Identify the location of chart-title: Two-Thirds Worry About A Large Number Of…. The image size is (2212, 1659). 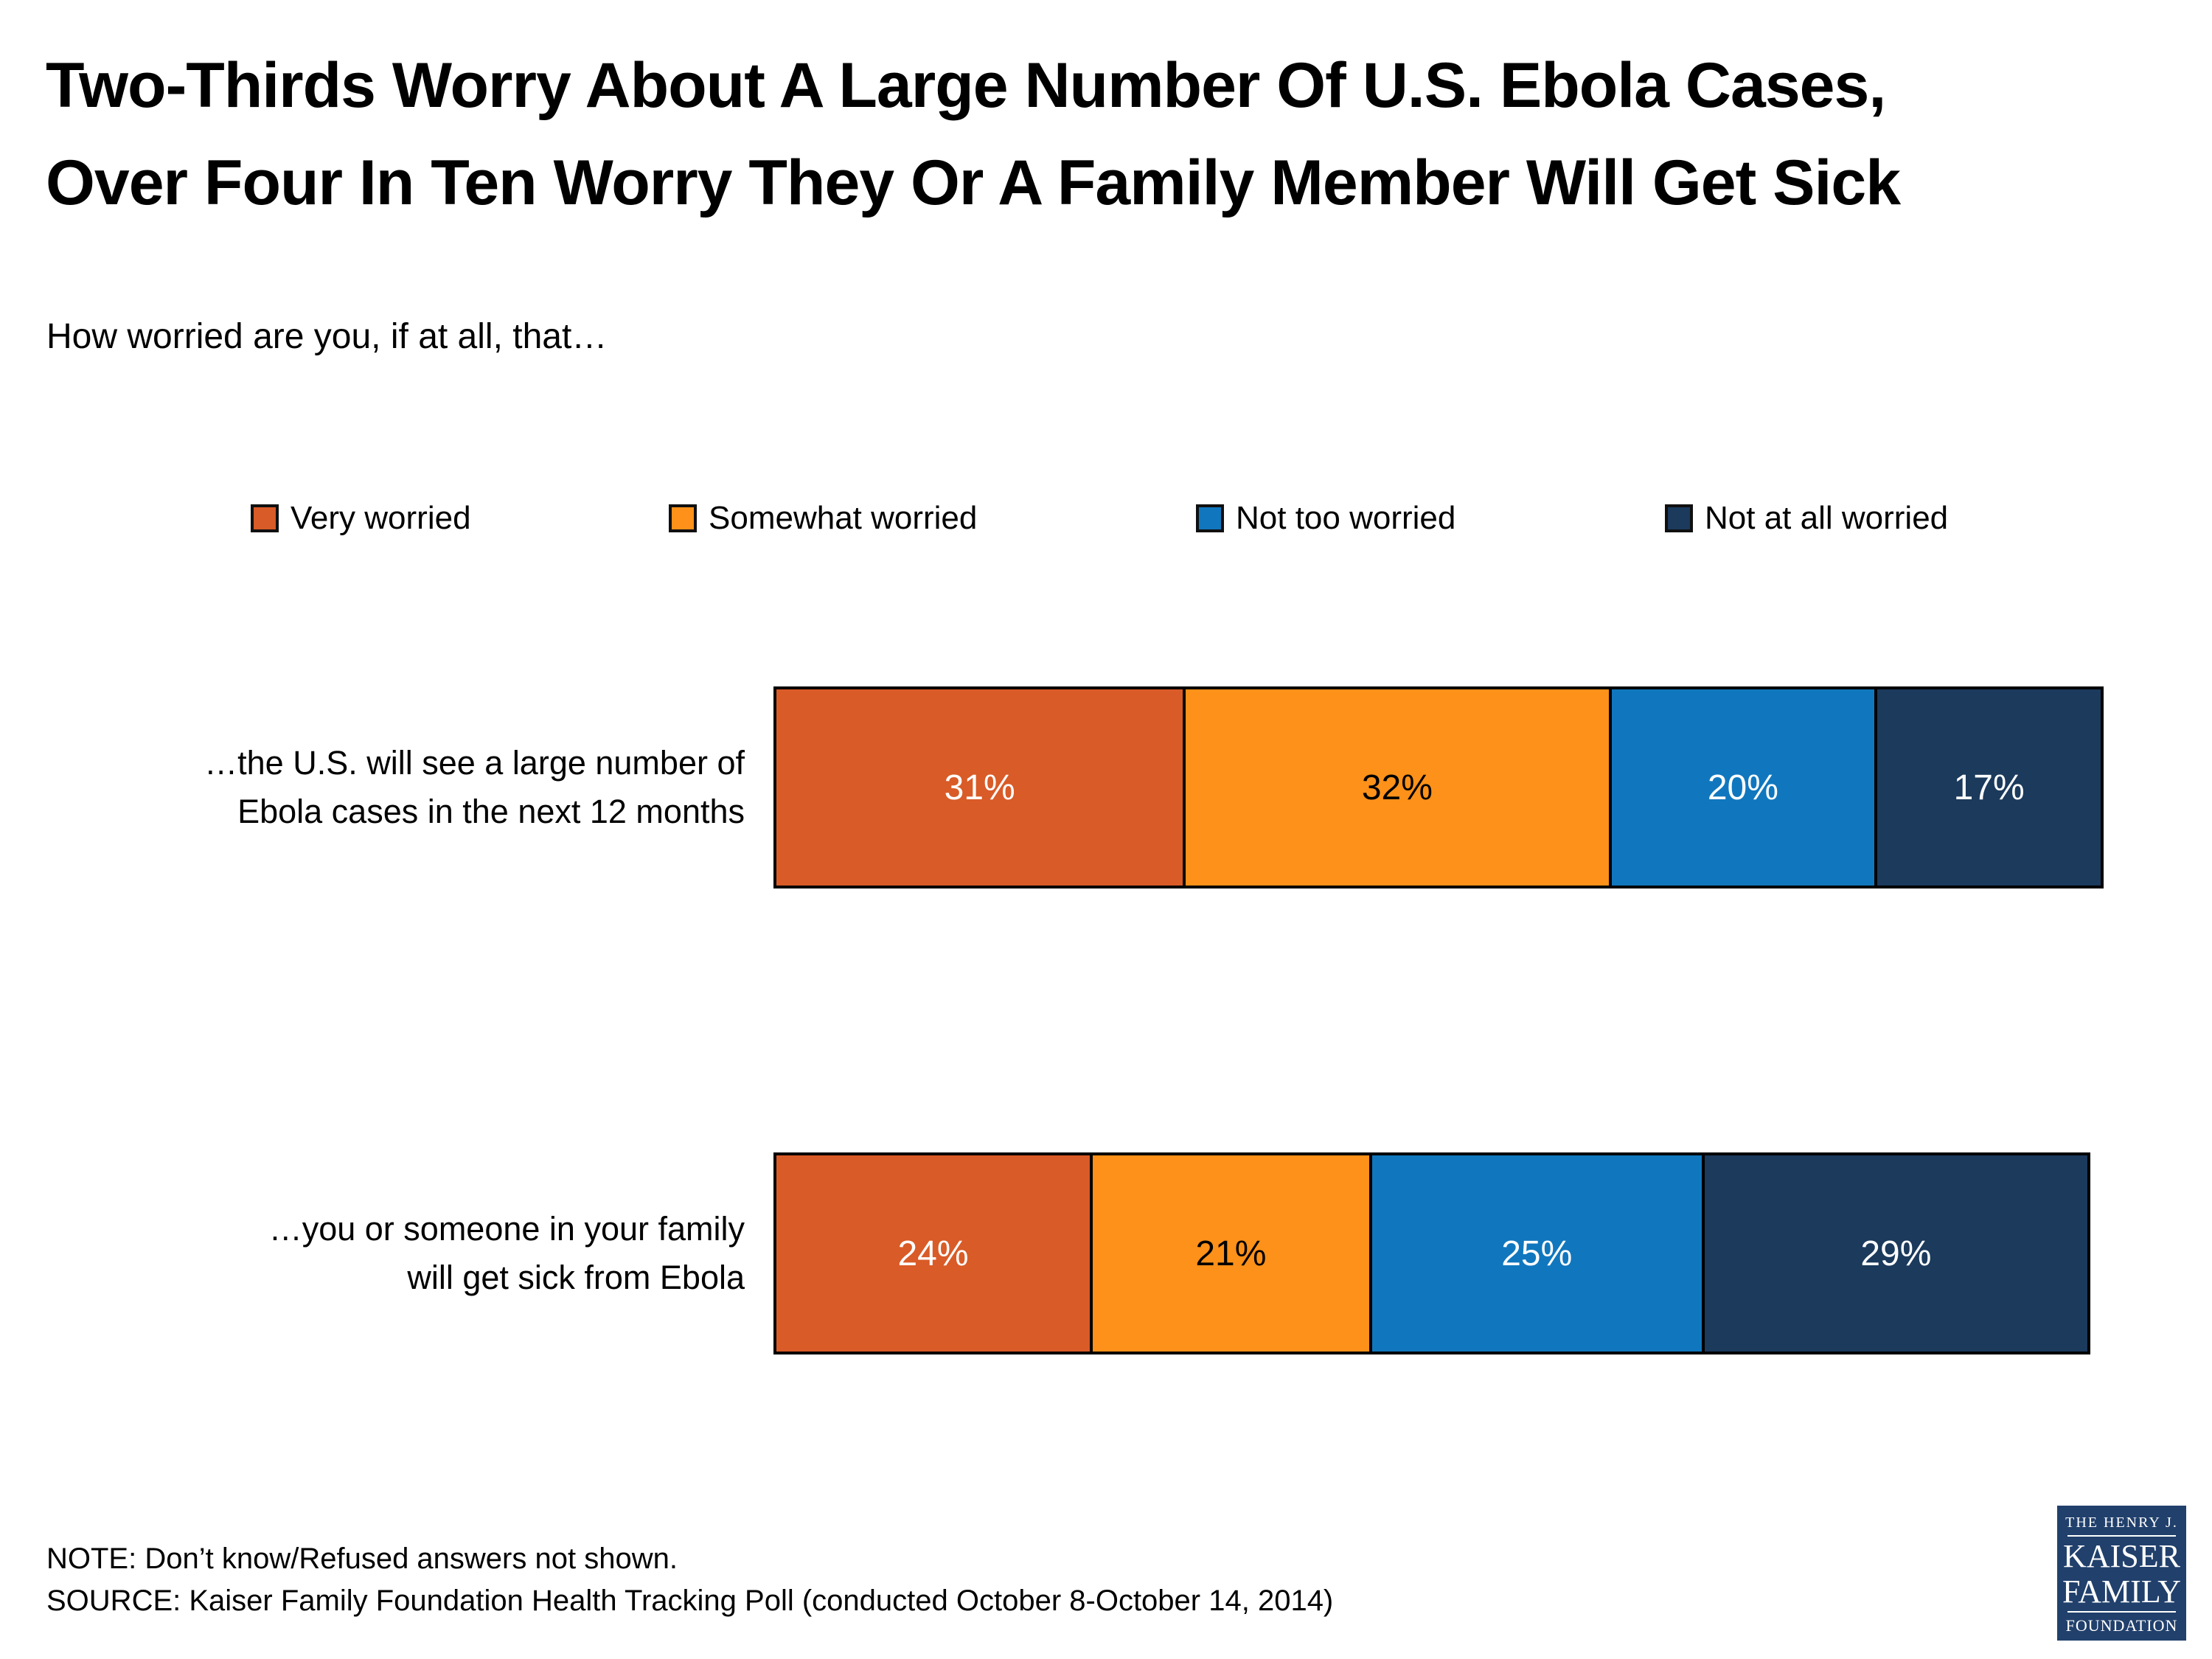
(973, 134).